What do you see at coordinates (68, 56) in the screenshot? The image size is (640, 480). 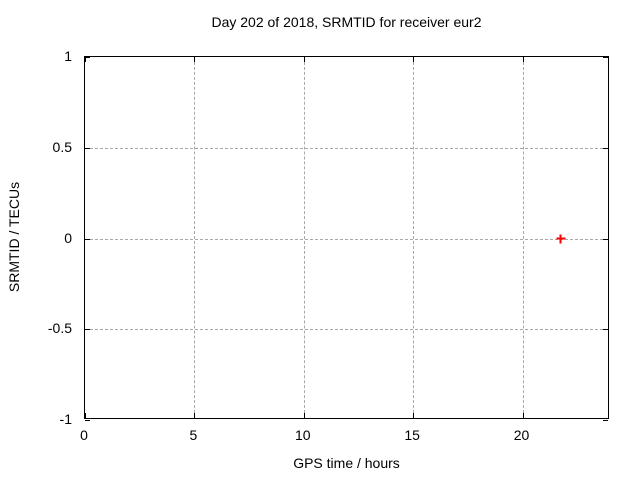 I see `y-tick-label: 1` at bounding box center [68, 56].